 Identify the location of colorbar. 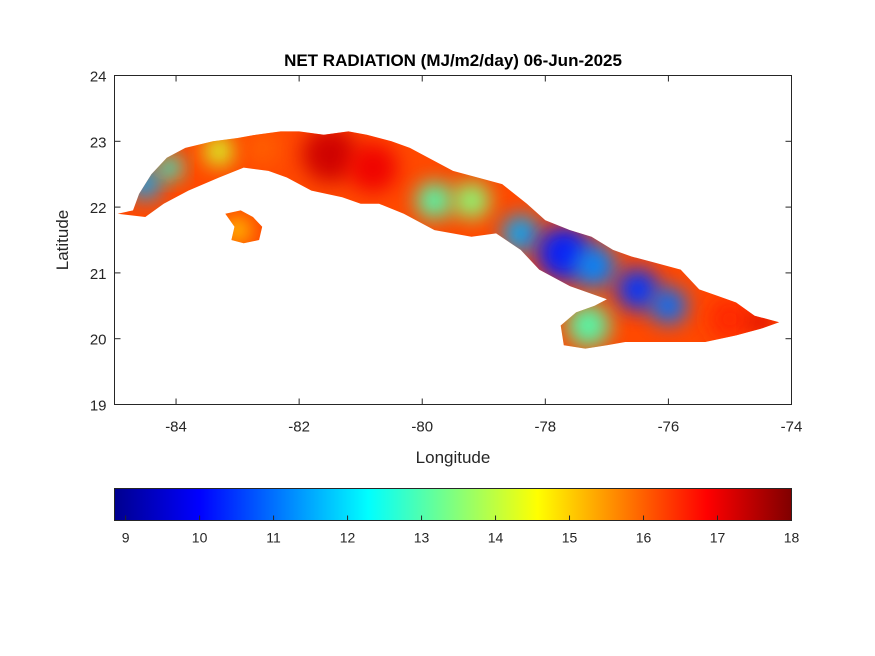
(453, 504).